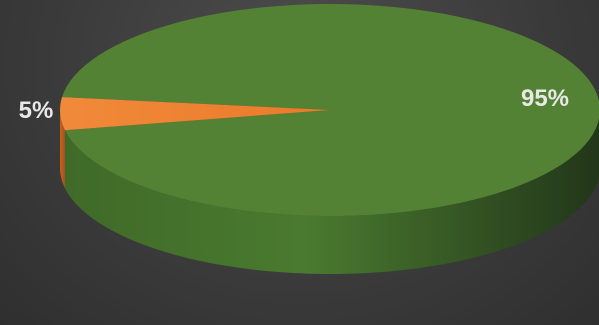  I want to click on slice-label-2: 5%, so click(36, 110).